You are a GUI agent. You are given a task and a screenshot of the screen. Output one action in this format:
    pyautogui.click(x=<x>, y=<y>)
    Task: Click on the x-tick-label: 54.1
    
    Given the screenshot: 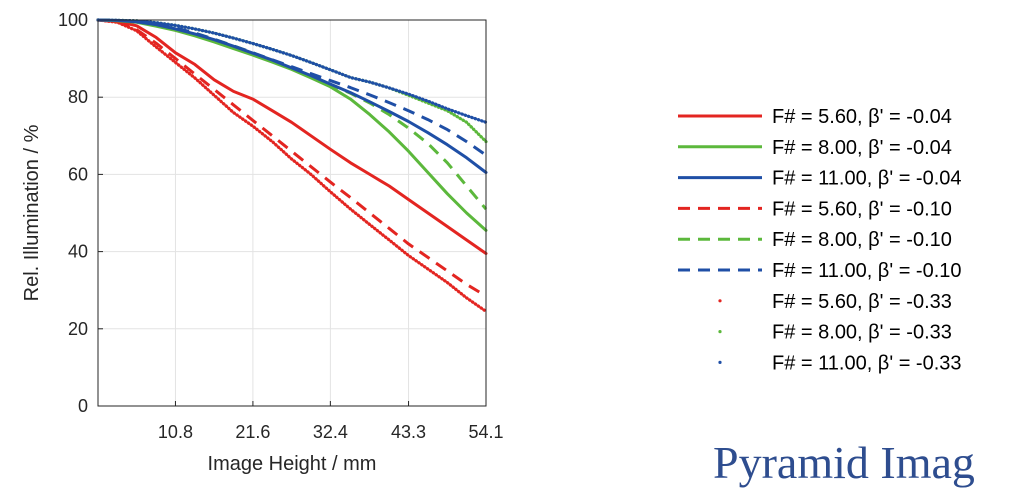 What is the action you would take?
    pyautogui.click(x=485, y=432)
    